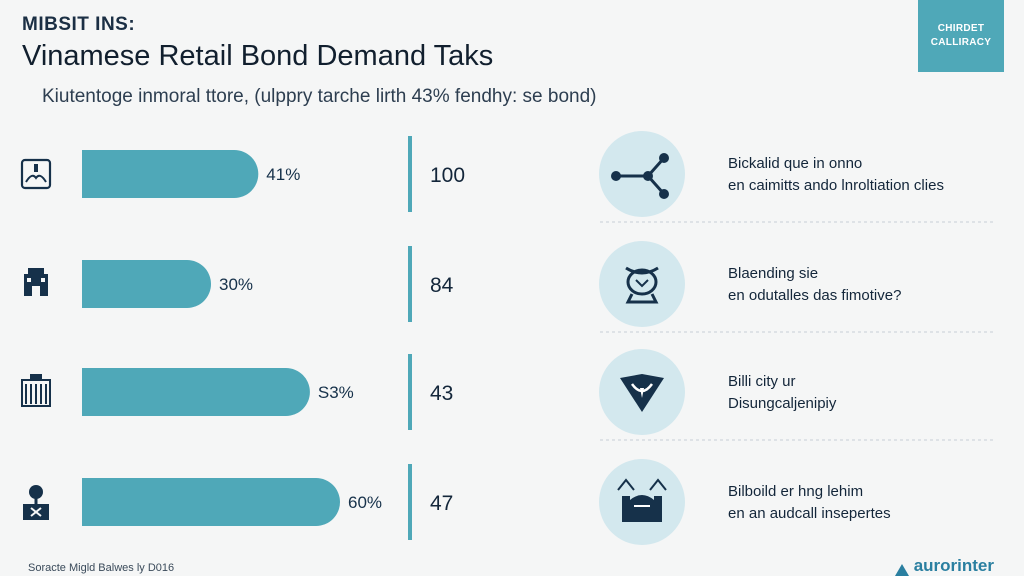 The width and height of the screenshot is (1024, 576). I want to click on chart-kicker: MIBSIT INS:, so click(79, 24).